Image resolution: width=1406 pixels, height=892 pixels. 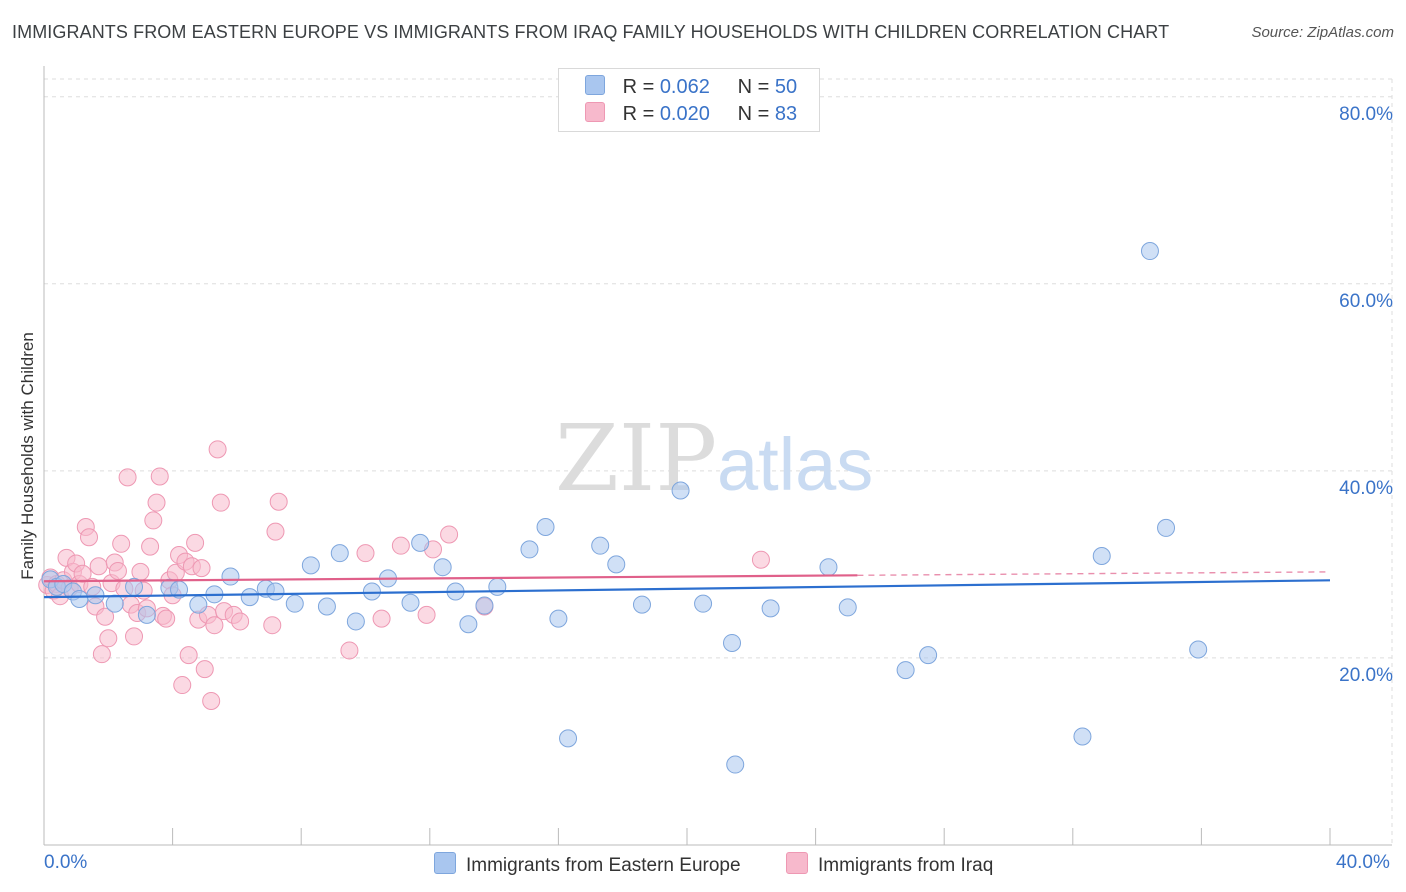 What do you see at coordinates (636, 458) in the screenshot?
I see `watermark-zip: ZIP` at bounding box center [636, 458].